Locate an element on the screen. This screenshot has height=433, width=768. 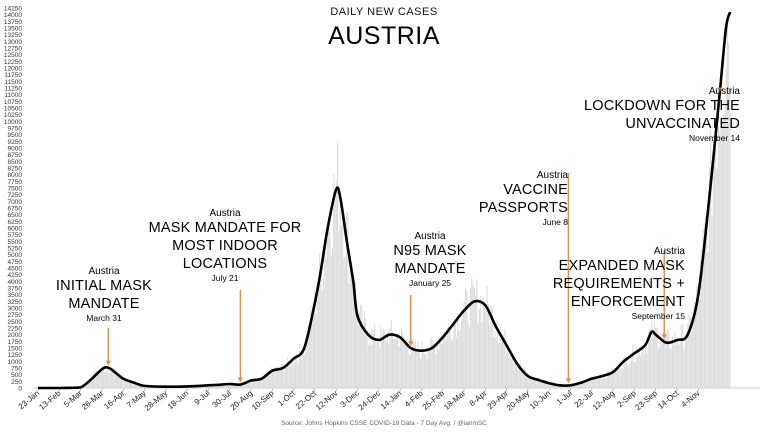
annotation-label-line: UNVACCINATED is located at coordinates (682, 124).